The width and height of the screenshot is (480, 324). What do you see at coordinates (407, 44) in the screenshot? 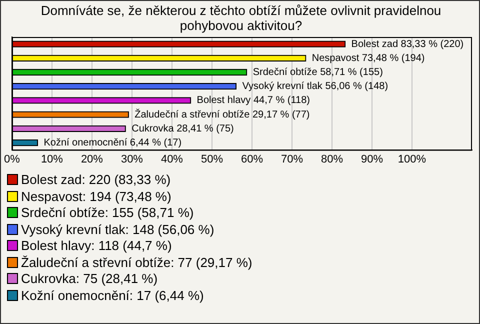
I see `category-label: Bolest zad 83,33 % (220)` at bounding box center [407, 44].